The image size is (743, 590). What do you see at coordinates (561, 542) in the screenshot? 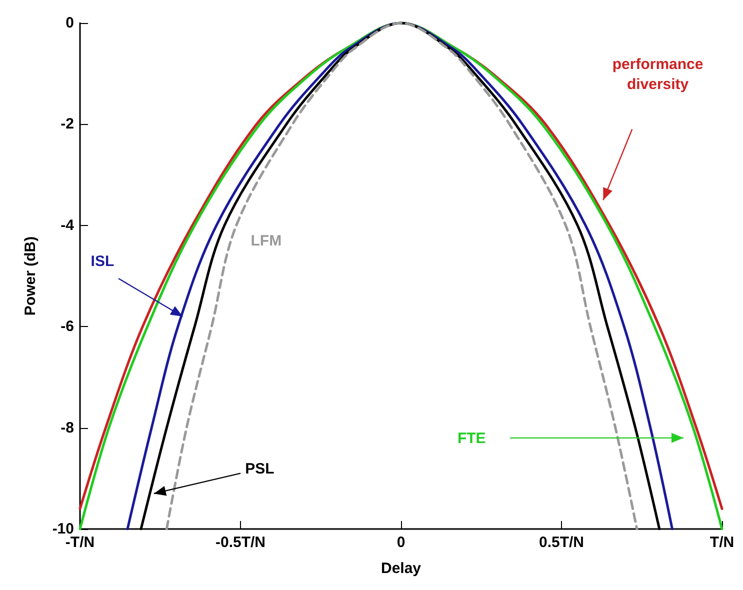
I see `x-tick-label: 0.5T/N` at bounding box center [561, 542].